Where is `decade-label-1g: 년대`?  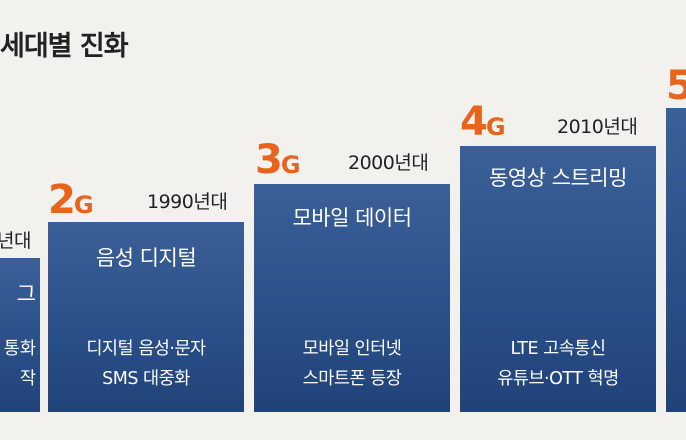
decade-label-1g: 년대 is located at coordinates (15, 241).